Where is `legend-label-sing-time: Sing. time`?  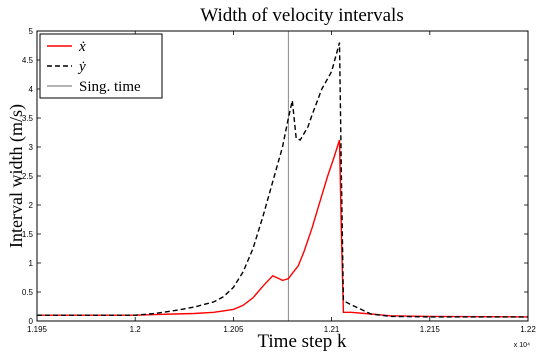 legend-label-sing-time: Sing. time is located at coordinates (110, 87).